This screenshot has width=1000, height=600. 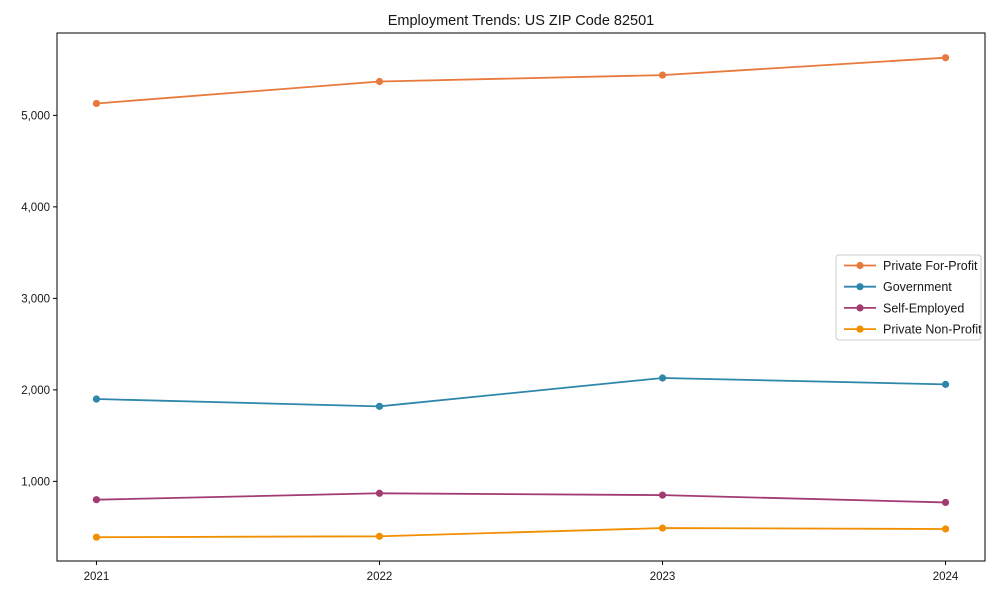 I want to click on point-private-for-profit-2023, so click(x=662, y=75).